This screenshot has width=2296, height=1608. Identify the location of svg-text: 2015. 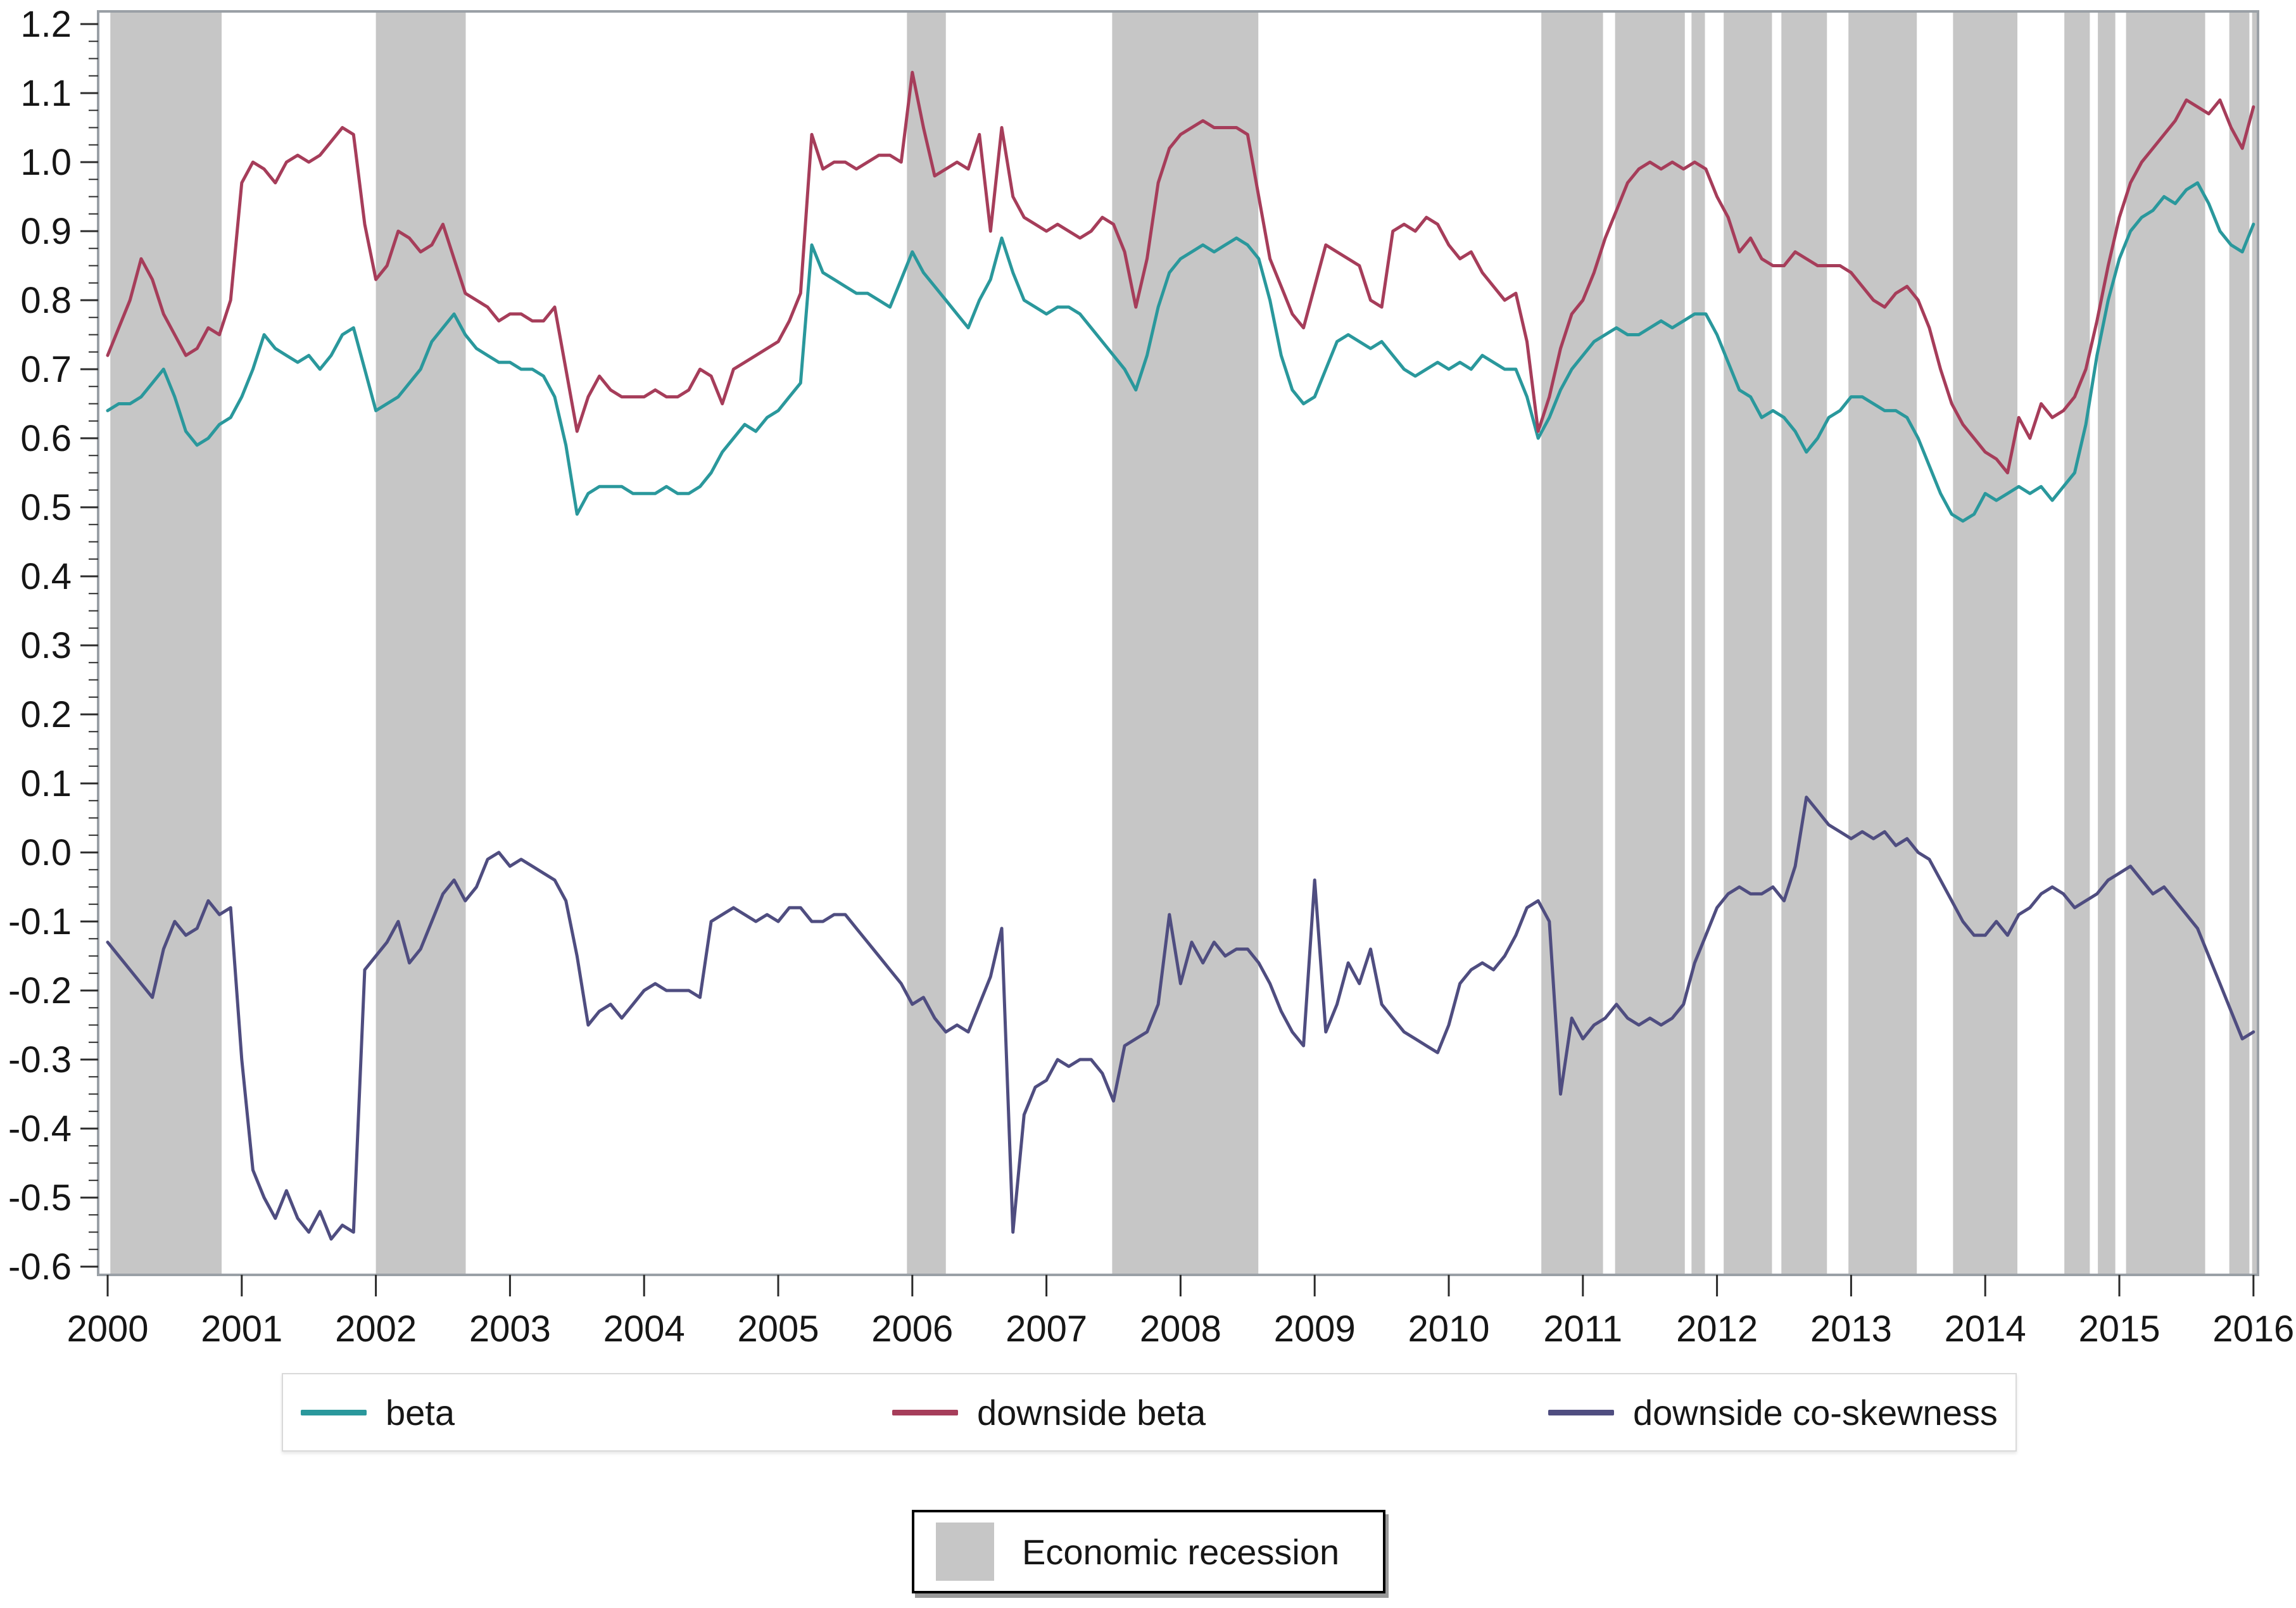
(2119, 1329).